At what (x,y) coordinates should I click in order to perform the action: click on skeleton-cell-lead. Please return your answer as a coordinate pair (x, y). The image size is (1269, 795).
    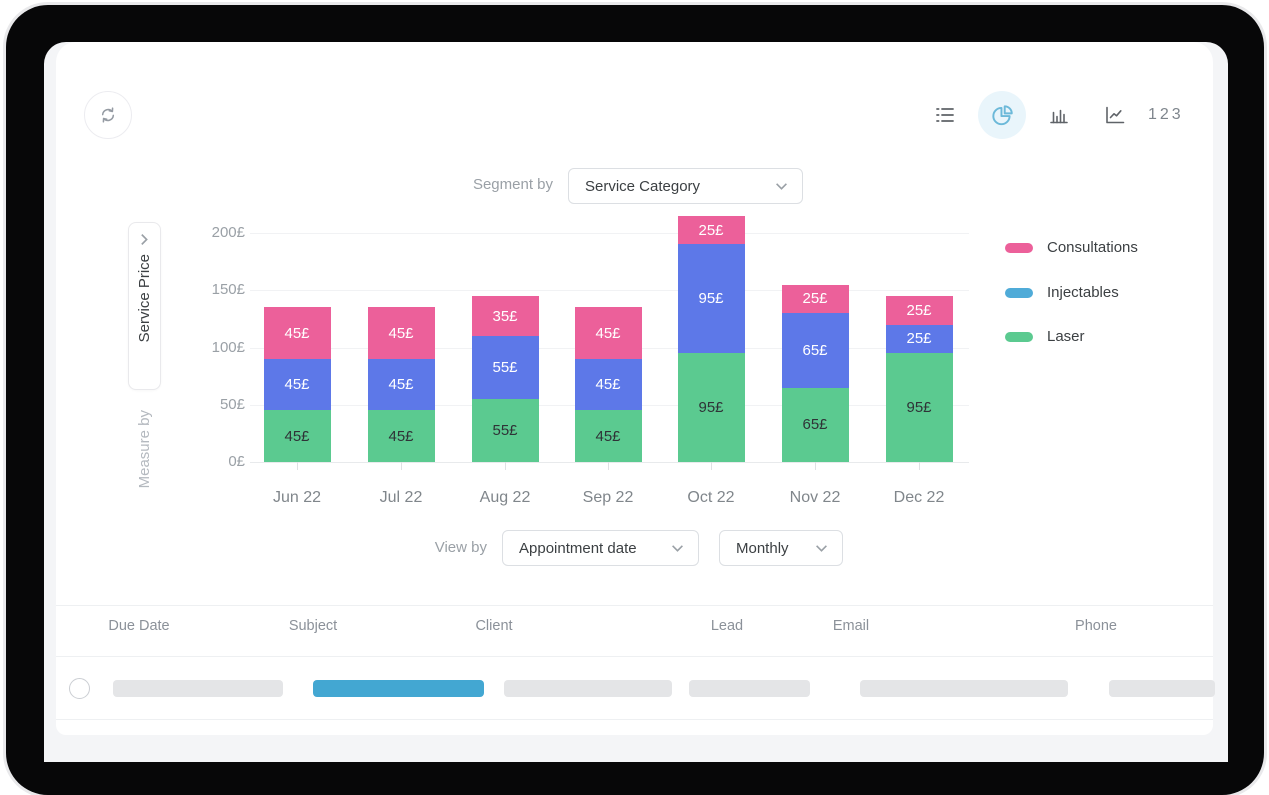
    Looking at the image, I should click on (749, 688).